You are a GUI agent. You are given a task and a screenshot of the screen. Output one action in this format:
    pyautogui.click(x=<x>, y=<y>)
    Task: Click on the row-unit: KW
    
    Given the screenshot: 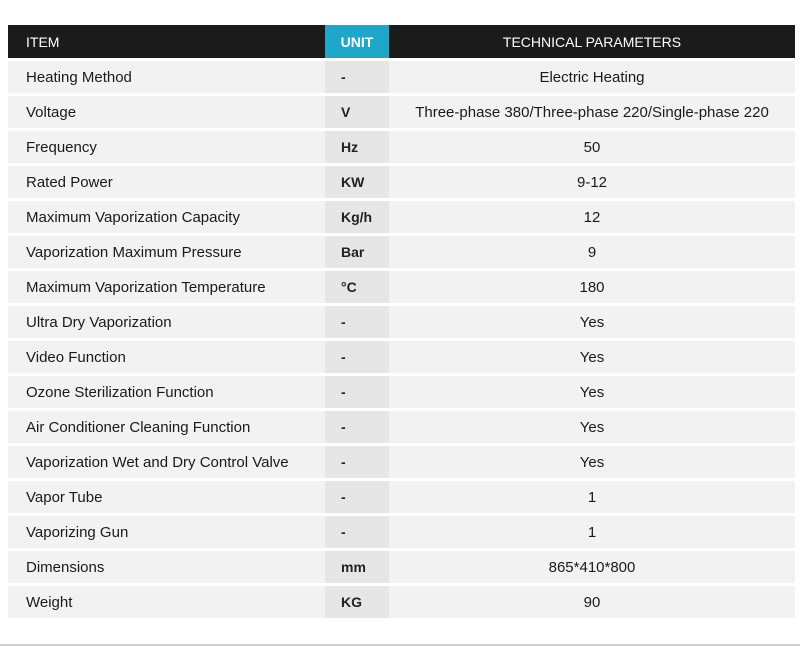 What is the action you would take?
    pyautogui.click(x=357, y=180)
    